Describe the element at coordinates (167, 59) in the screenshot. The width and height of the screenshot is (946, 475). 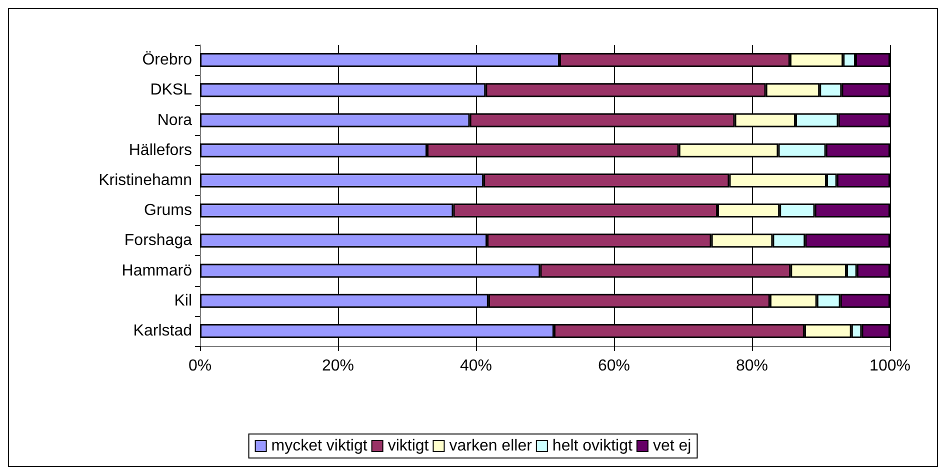
I see `y-tick-label: Örebro` at that location.